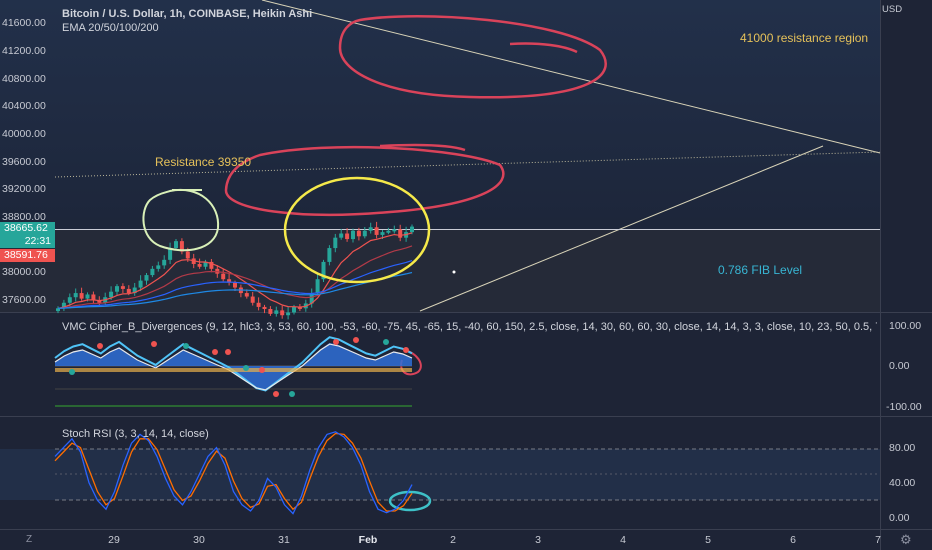 This screenshot has height=550, width=932. What do you see at coordinates (203, 162) in the screenshot?
I see `annotation-39350: Resistance 39350` at bounding box center [203, 162].